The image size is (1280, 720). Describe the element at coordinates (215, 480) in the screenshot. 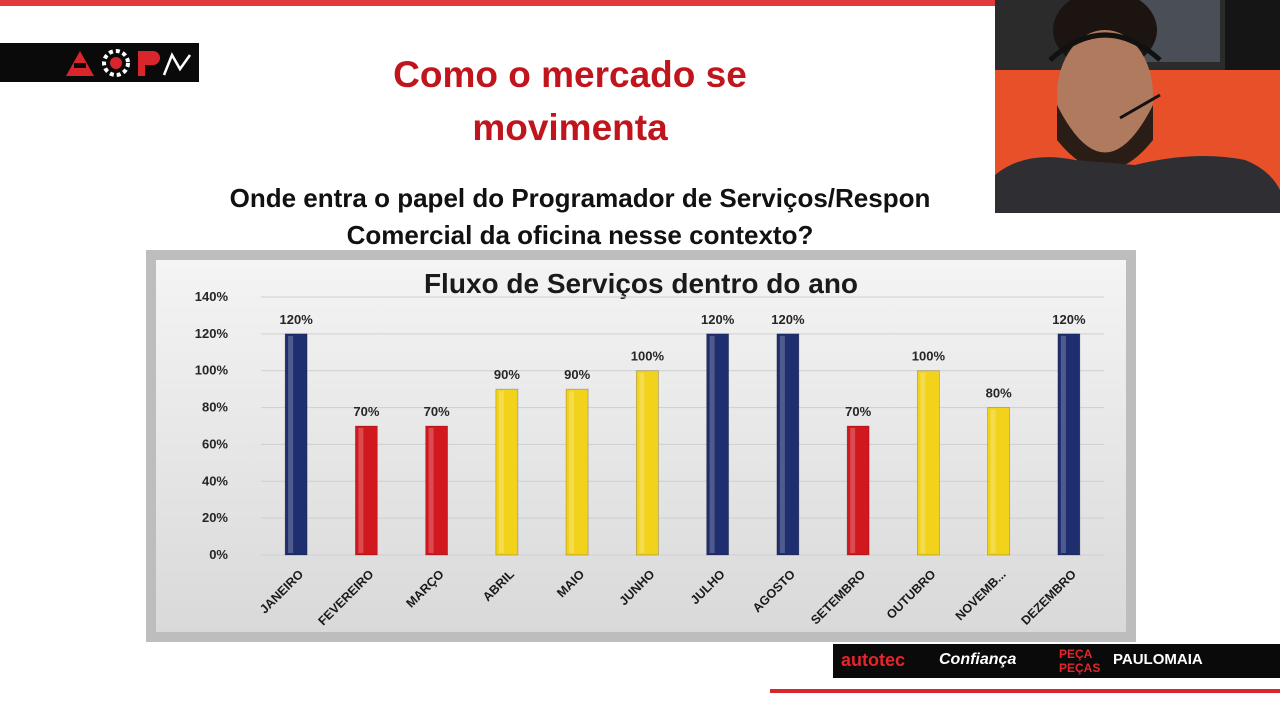

I see `y-tick-label: 40%` at that location.